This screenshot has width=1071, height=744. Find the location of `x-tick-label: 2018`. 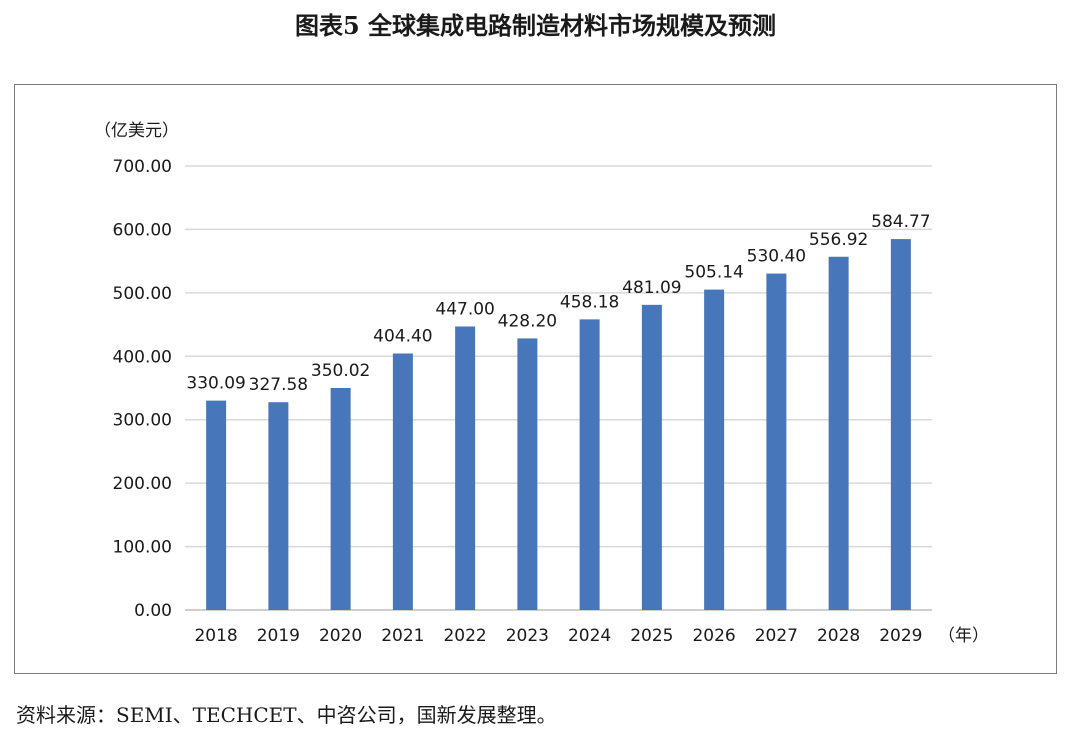

x-tick-label: 2018 is located at coordinates (215, 636).